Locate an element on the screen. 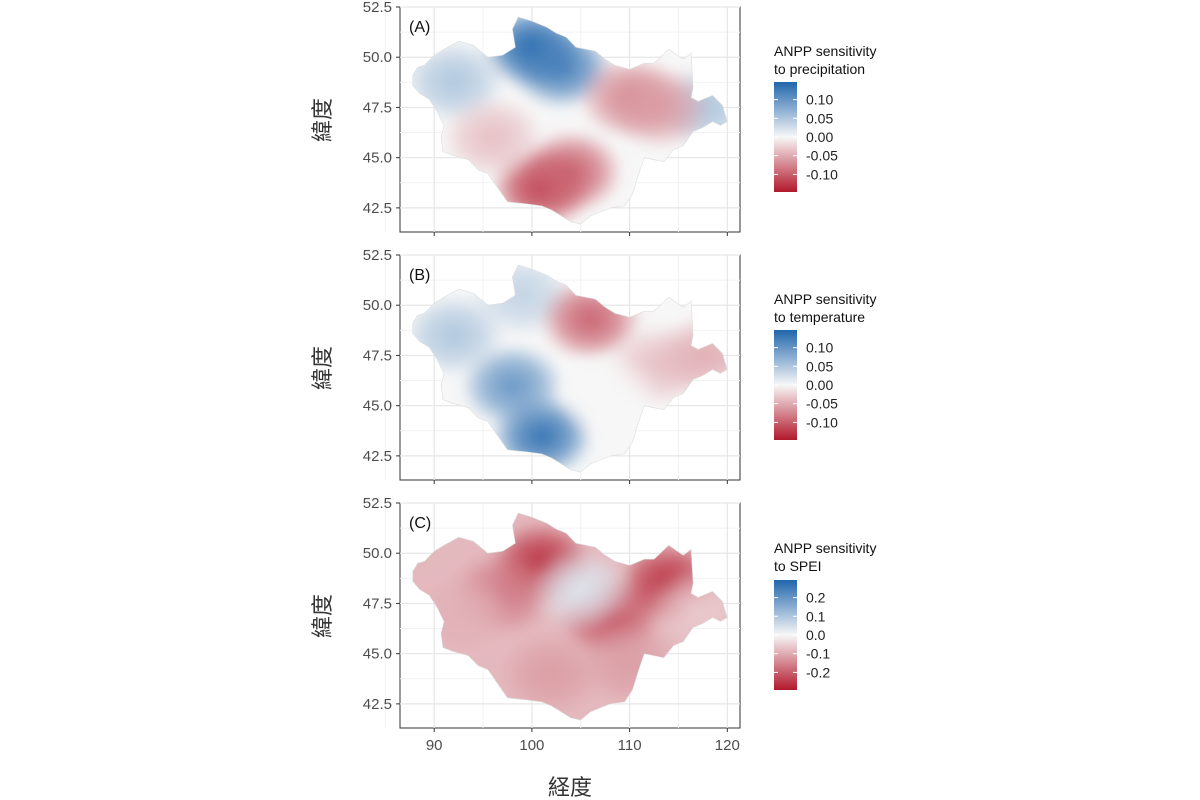 The image size is (1200, 800). panel-c-legend-ticks: 0.2 0.1 0.0 -0.1 -0.2 is located at coordinates (802, 635).